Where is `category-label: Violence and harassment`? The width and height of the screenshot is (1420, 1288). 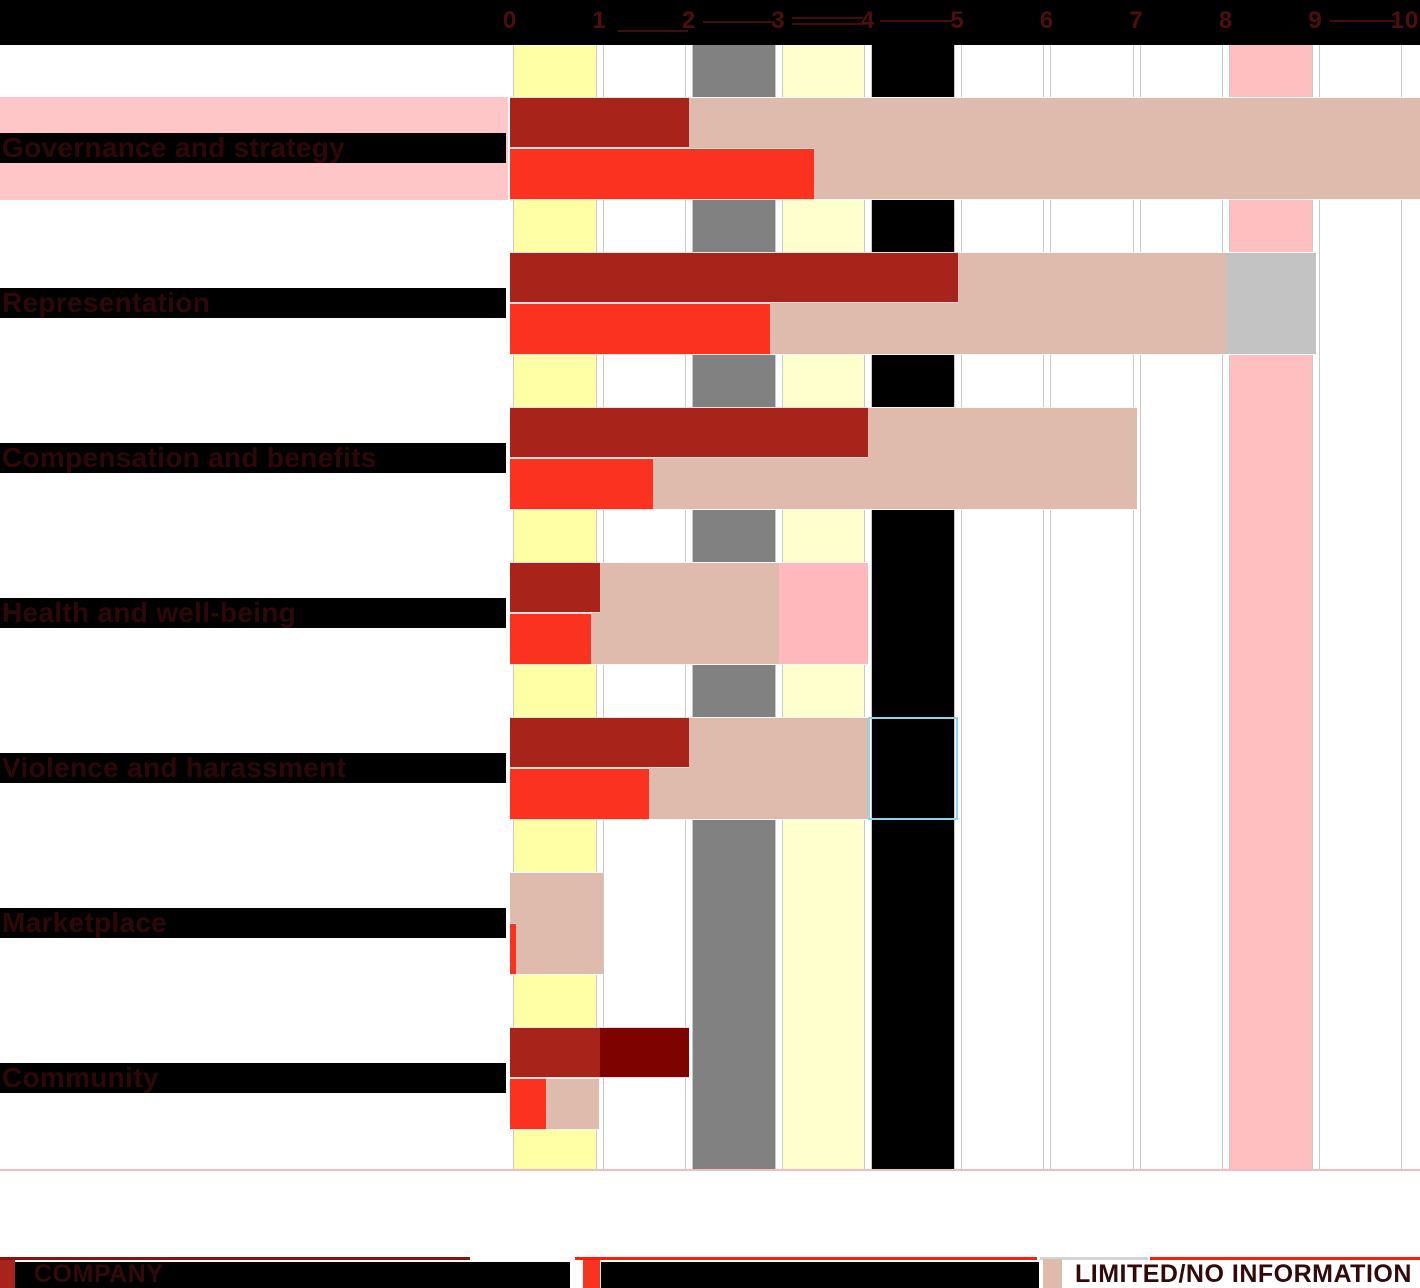
category-label: Violence and harassment is located at coordinates (174, 767).